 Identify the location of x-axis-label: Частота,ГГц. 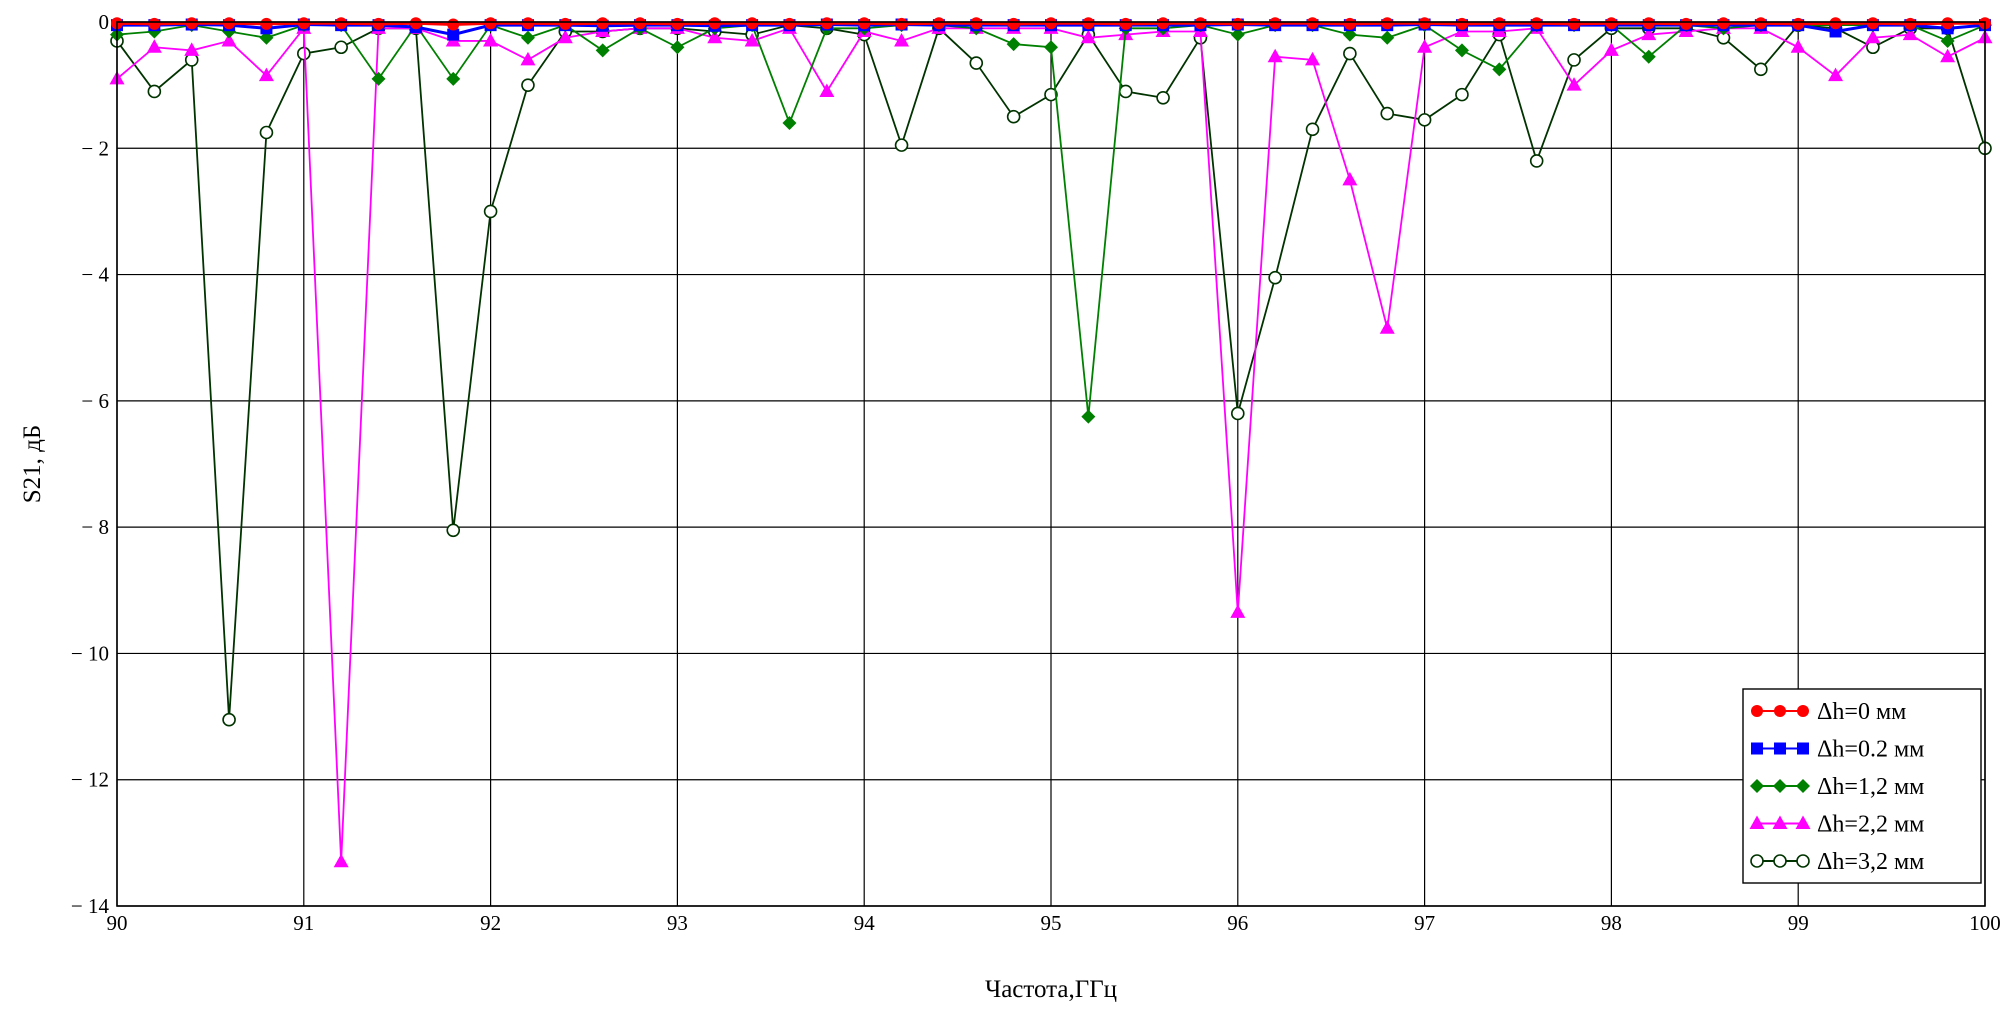
(1051, 989).